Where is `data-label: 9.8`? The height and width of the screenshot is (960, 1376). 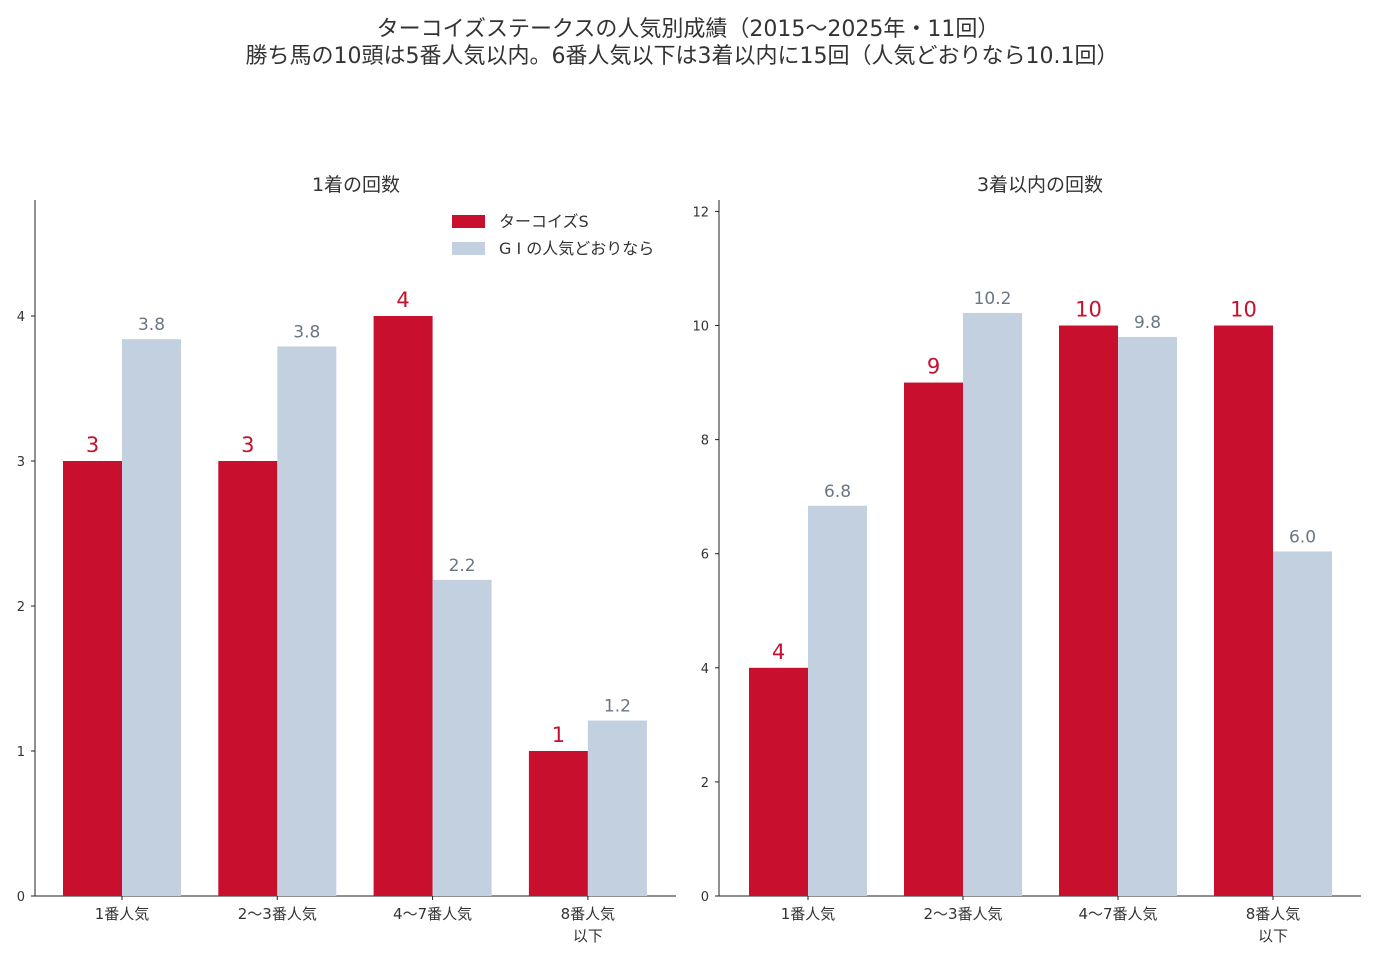 data-label: 9.8 is located at coordinates (1147, 323).